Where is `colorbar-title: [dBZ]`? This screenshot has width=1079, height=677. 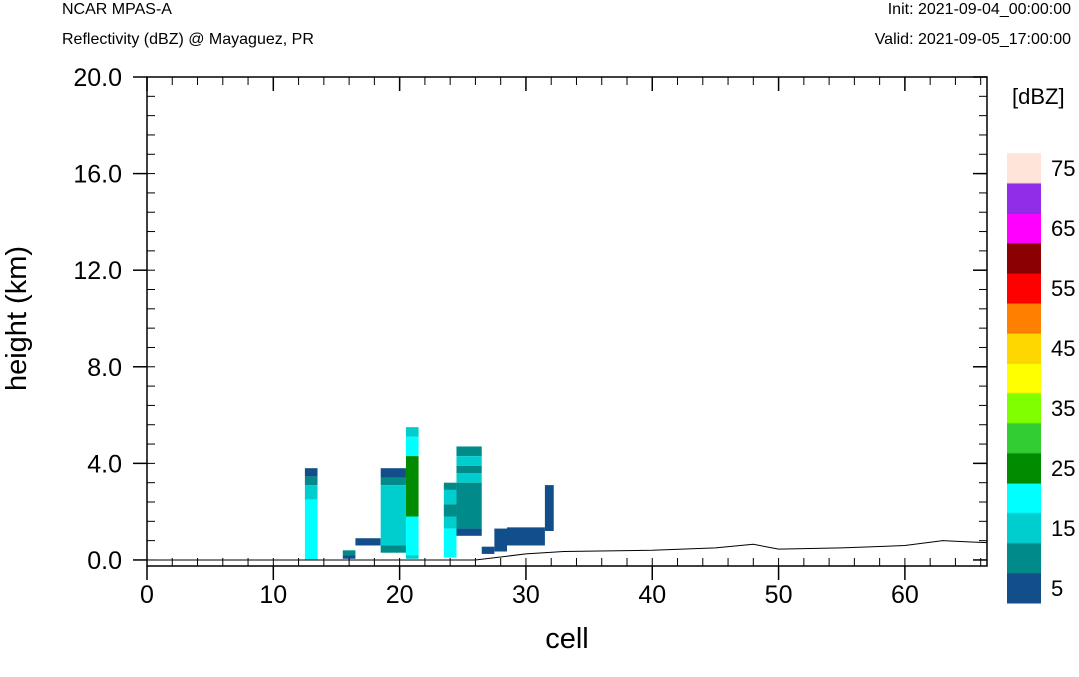
colorbar-title: [dBZ] is located at coordinates (1038, 96).